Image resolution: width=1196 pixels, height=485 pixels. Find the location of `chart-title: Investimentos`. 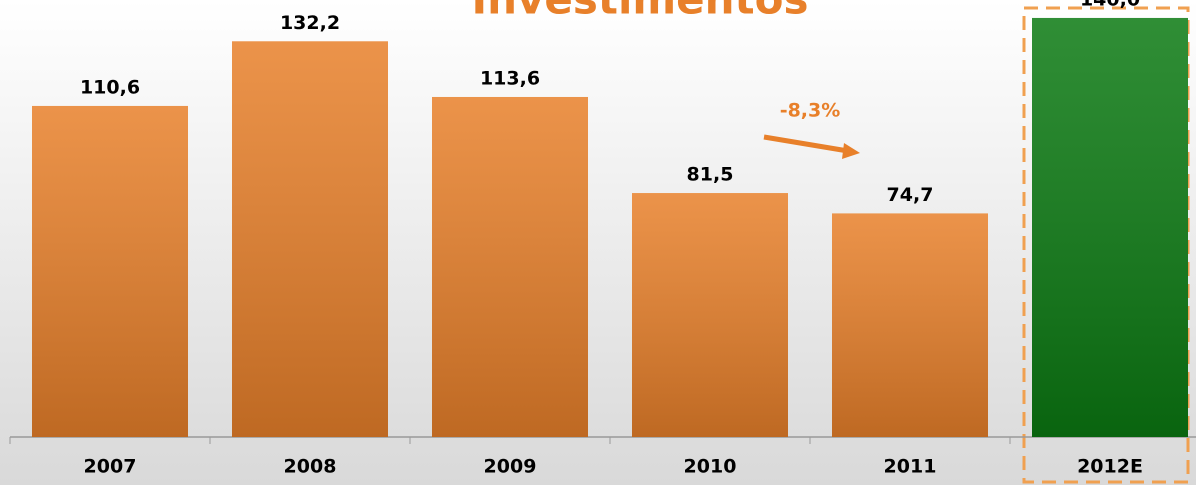

chart-title: Investimentos is located at coordinates (640, 12).